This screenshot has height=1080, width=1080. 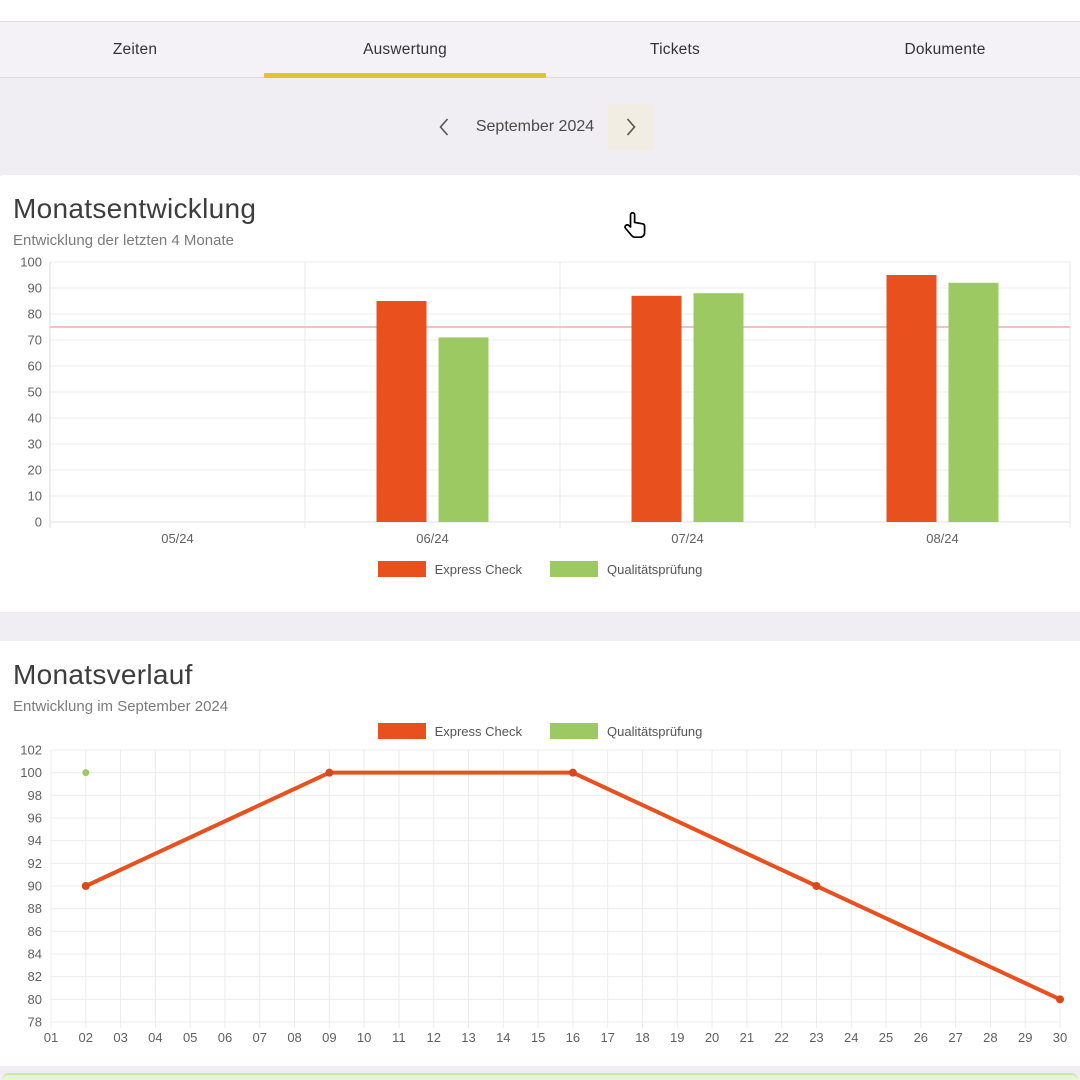 I want to click on x-tick-label: 14, so click(x=503, y=1037).